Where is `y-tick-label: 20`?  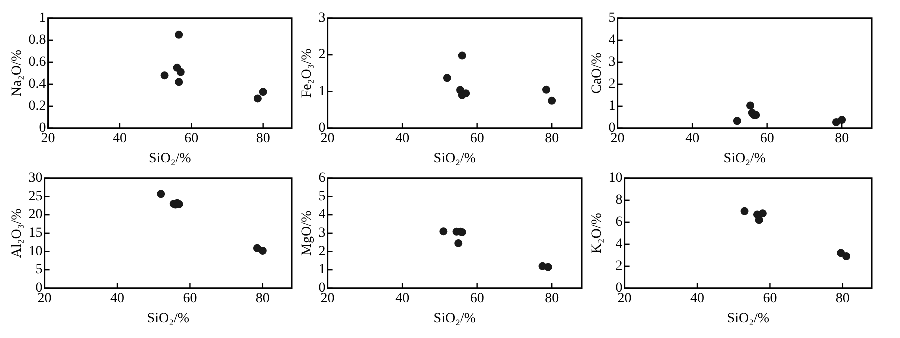
y-tick-label: 20 is located at coordinates (35, 215).